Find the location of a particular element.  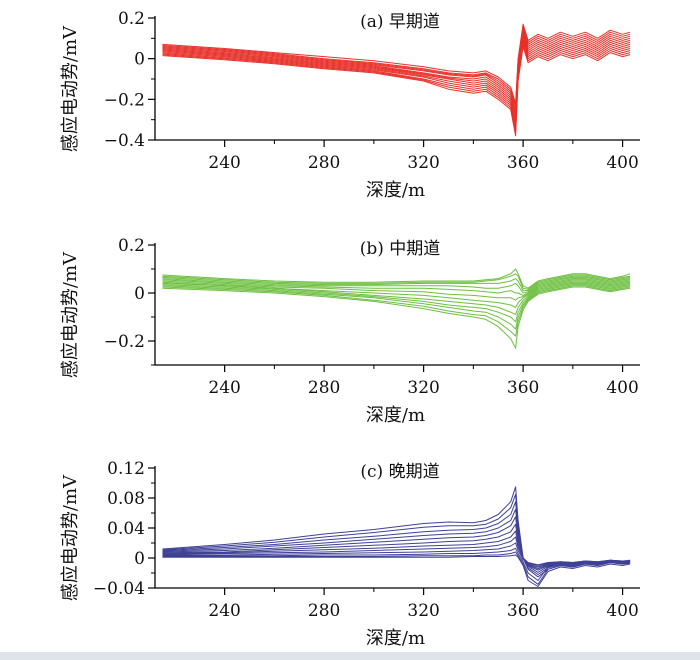

y-tick-label: −0.04 is located at coordinates (119, 589).